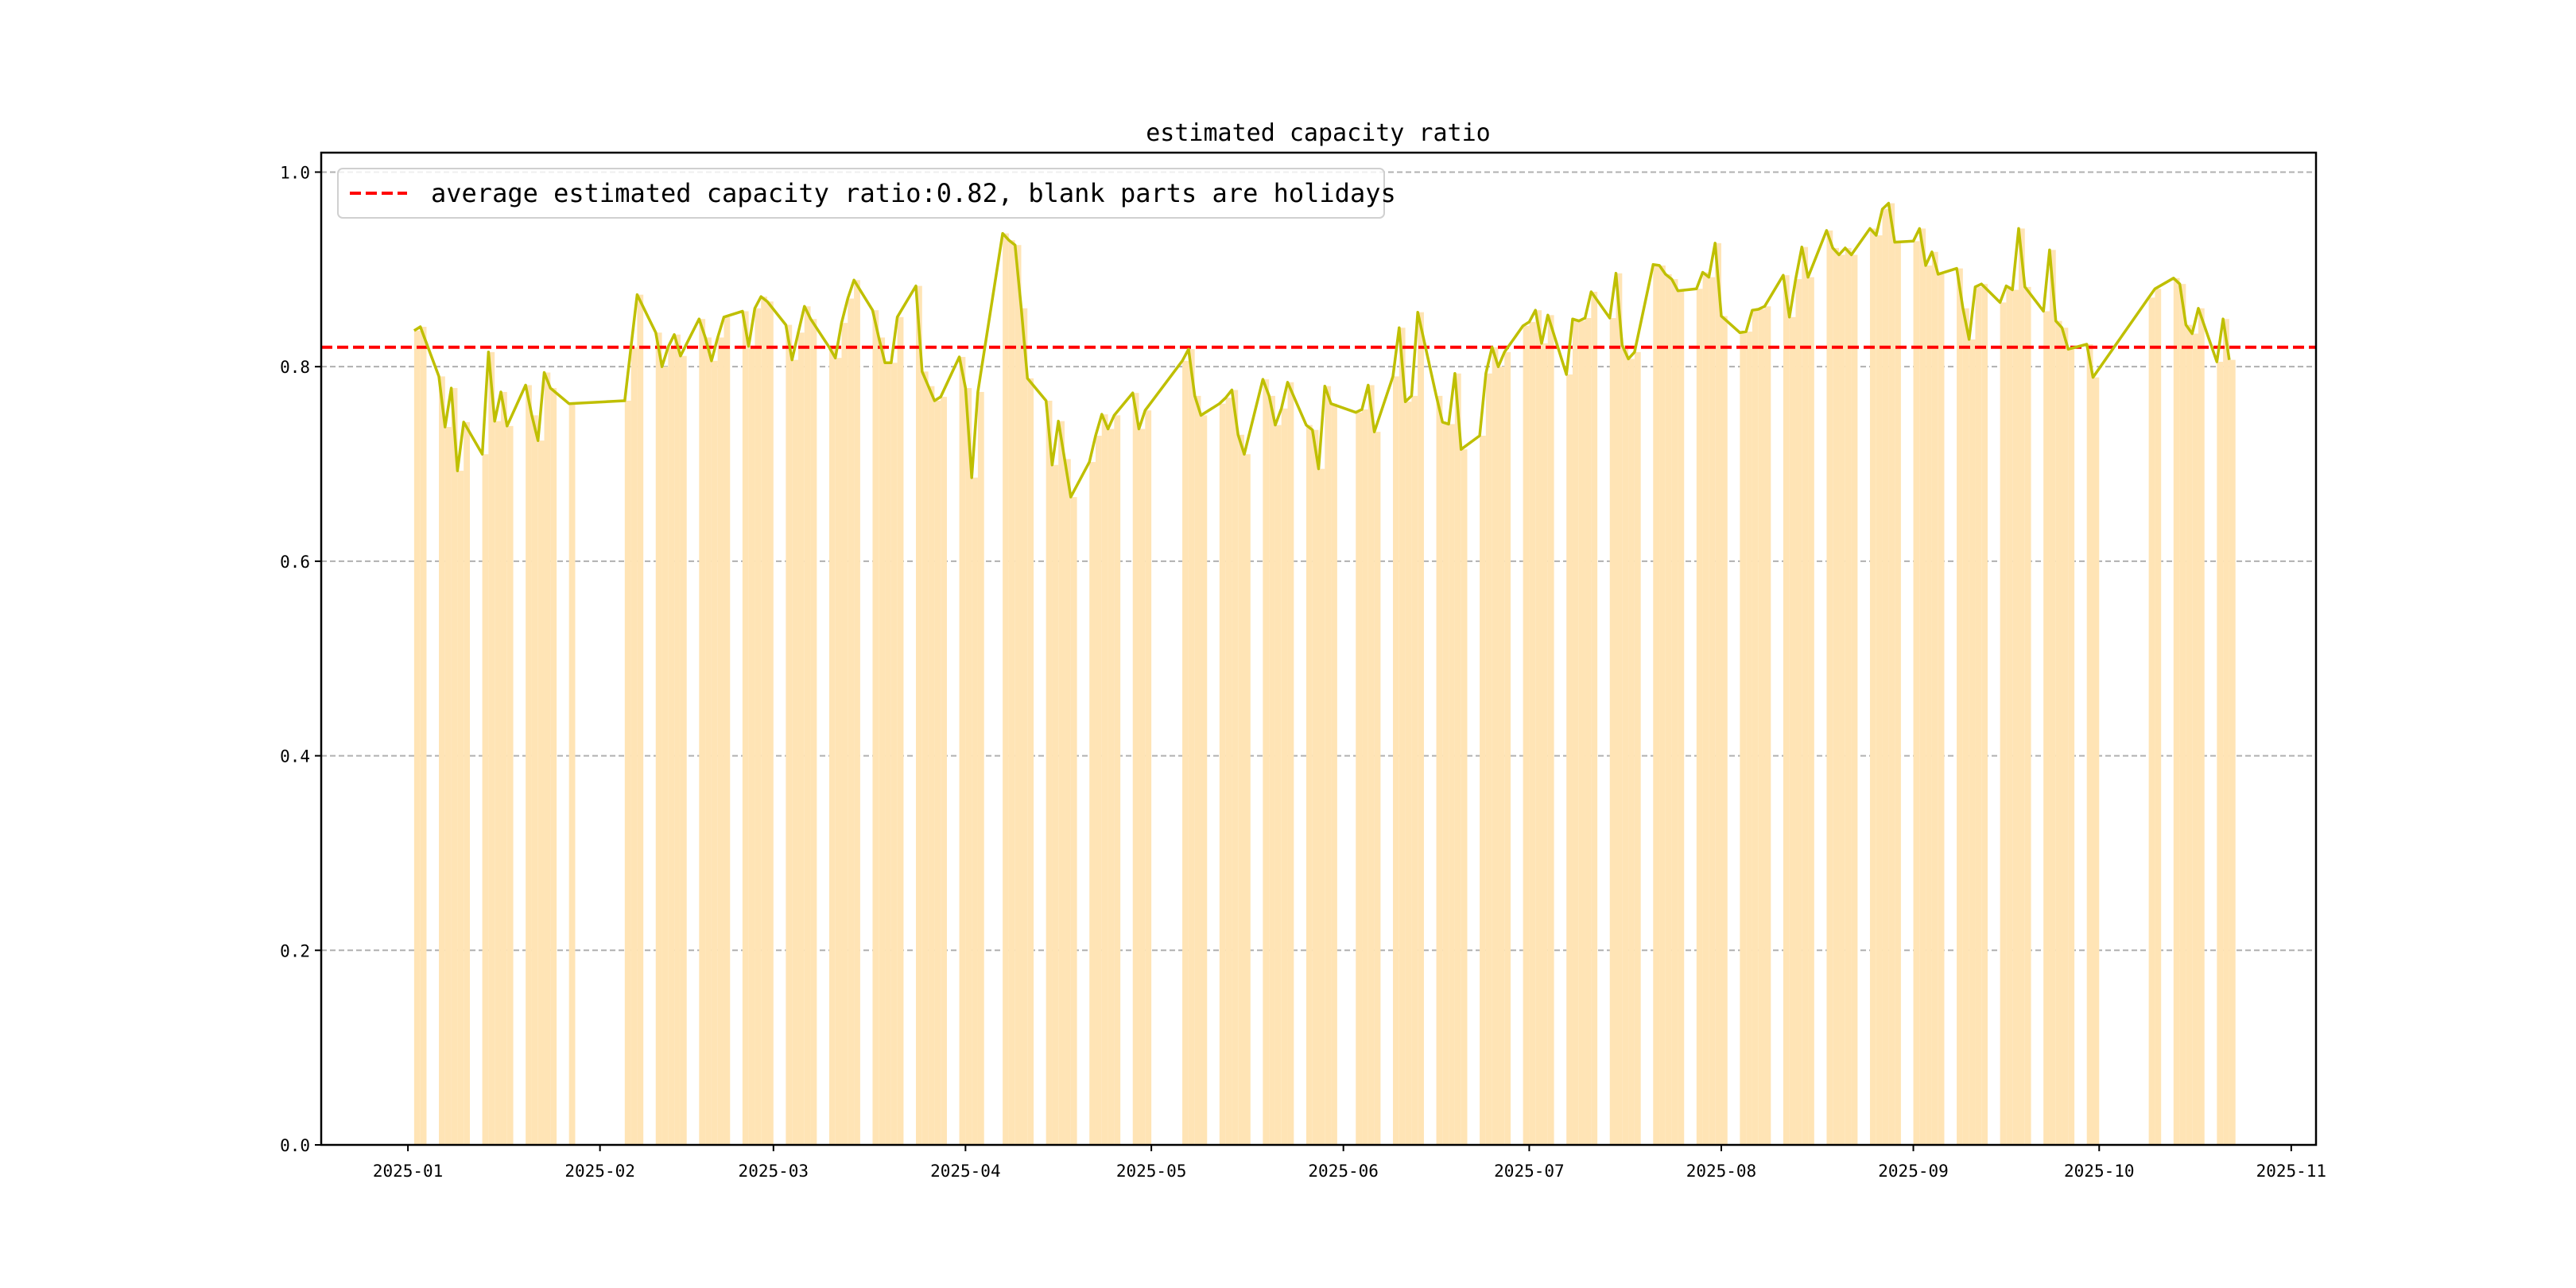  What do you see at coordinates (295, 563) in the screenshot?
I see `y-tick-label: 0.6` at bounding box center [295, 563].